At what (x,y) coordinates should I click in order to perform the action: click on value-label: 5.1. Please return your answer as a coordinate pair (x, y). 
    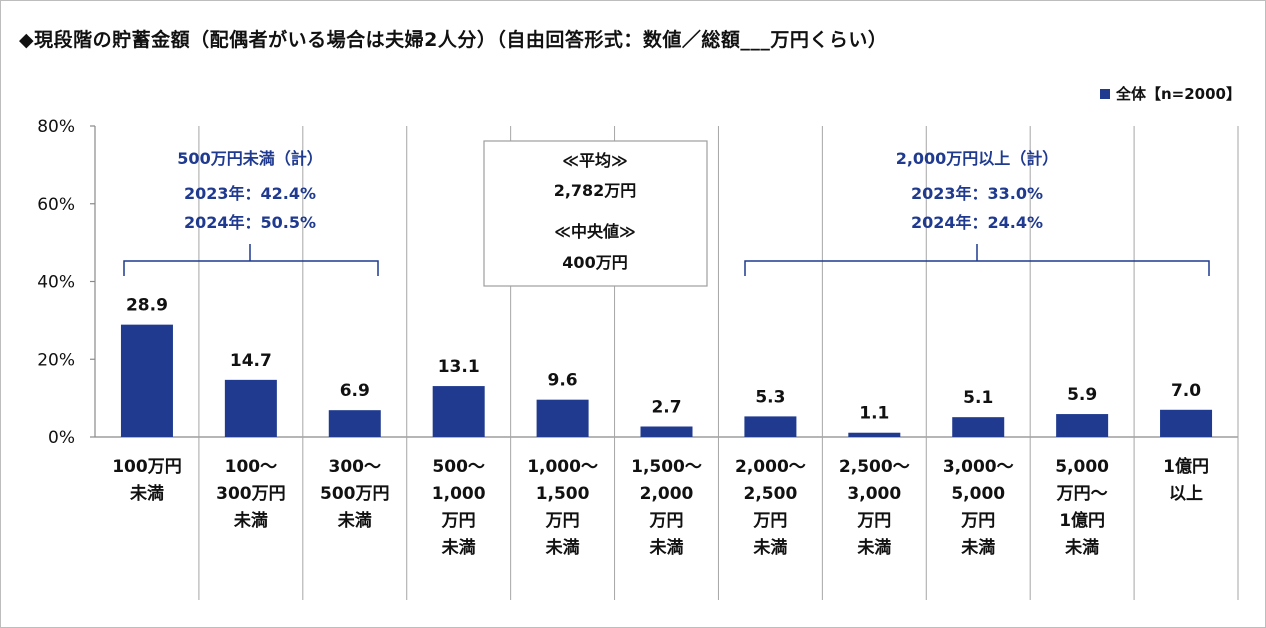
    Looking at the image, I should click on (978, 398).